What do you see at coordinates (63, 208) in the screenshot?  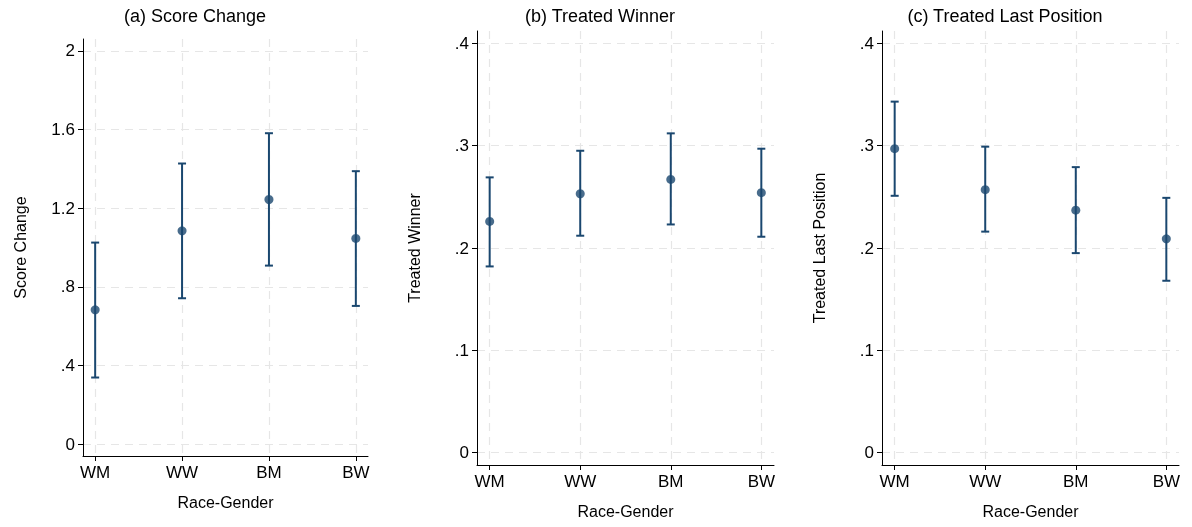 I see `y-tick-label: 1.2` at bounding box center [63, 208].